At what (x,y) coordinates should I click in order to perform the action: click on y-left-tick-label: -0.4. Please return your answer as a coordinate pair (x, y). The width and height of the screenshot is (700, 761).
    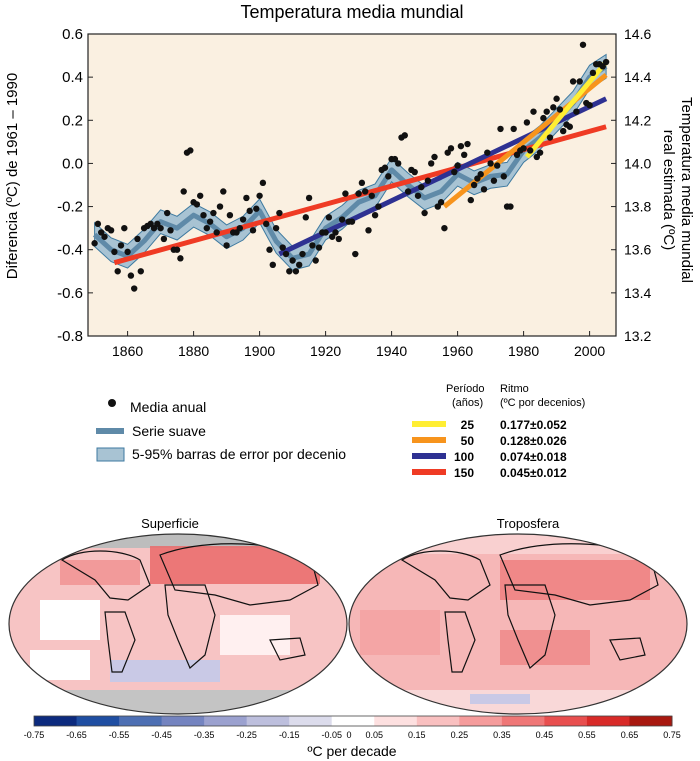
    Looking at the image, I should click on (70, 250).